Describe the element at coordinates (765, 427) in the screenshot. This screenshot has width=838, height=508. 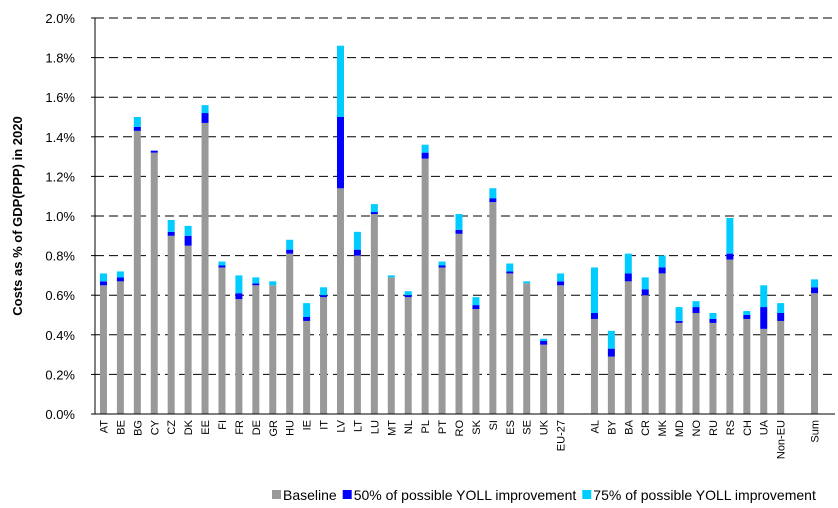
I see `x-tick-label: UA` at that location.